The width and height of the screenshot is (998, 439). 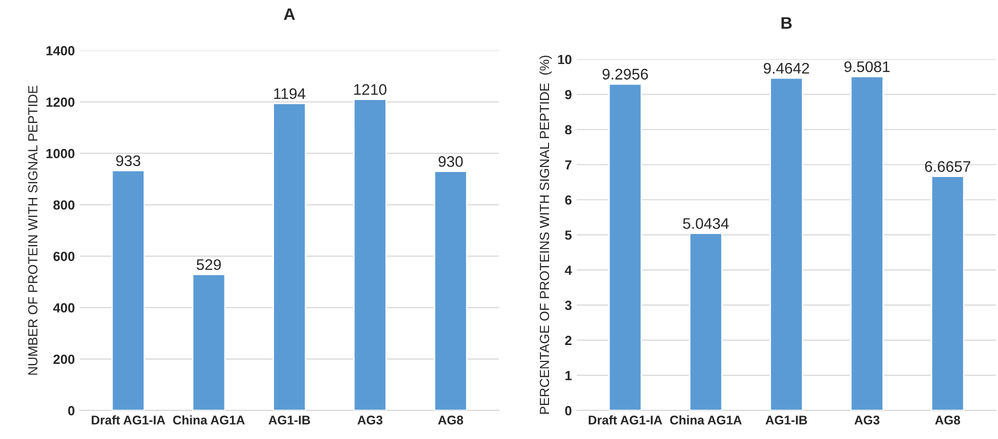 What do you see at coordinates (60, 51) in the screenshot?
I see `y-tick-label: 1400` at bounding box center [60, 51].